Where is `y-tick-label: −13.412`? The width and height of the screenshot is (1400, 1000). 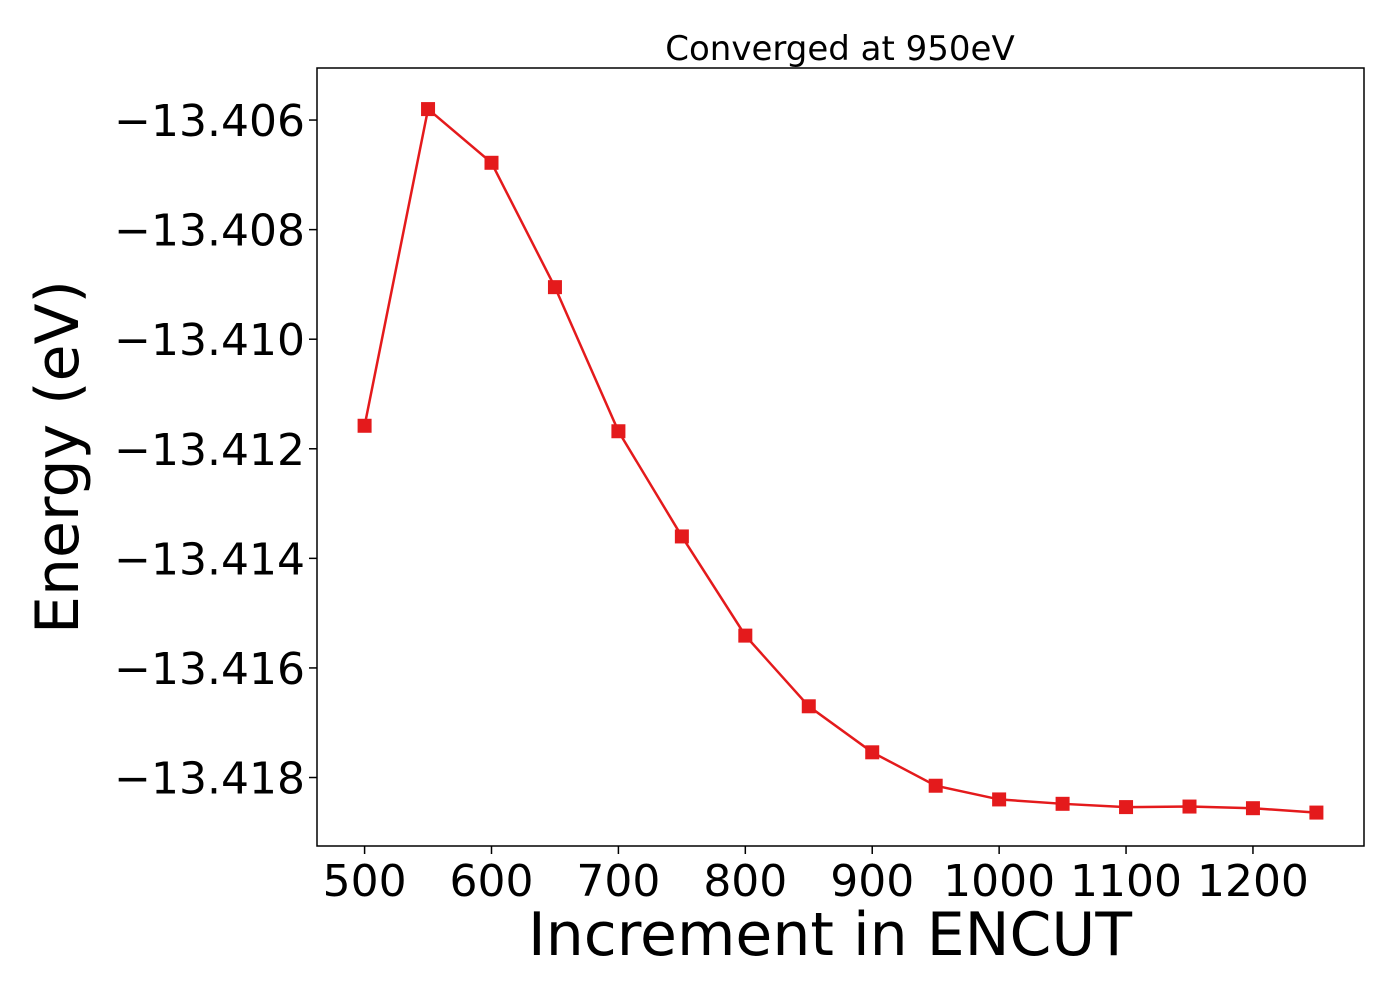
y-tick-label: −13.412 is located at coordinates (209, 450).